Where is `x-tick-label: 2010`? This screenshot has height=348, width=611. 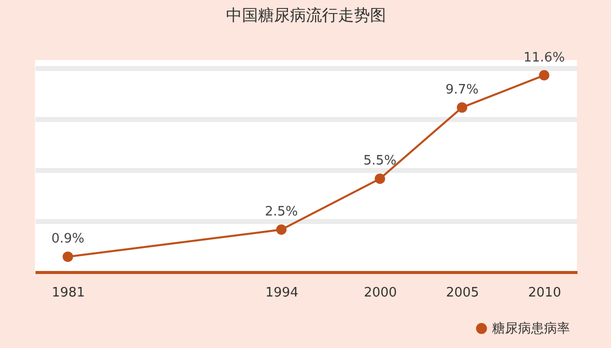 x-tick-label: 2010 is located at coordinates (545, 293).